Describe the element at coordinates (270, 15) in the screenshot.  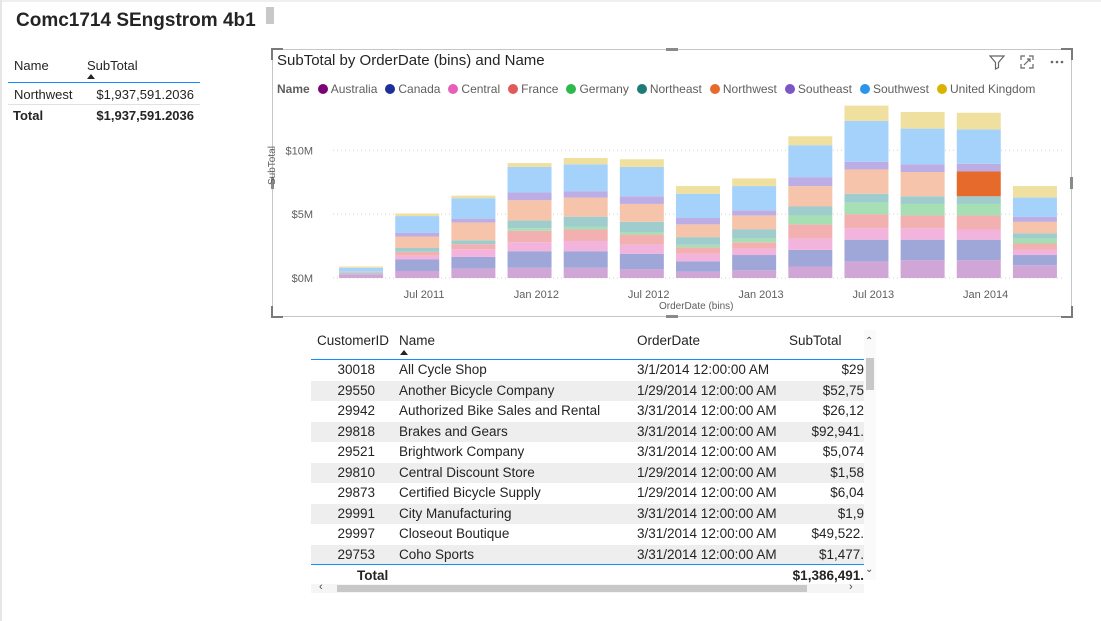
I see `title-resize-handle` at that location.